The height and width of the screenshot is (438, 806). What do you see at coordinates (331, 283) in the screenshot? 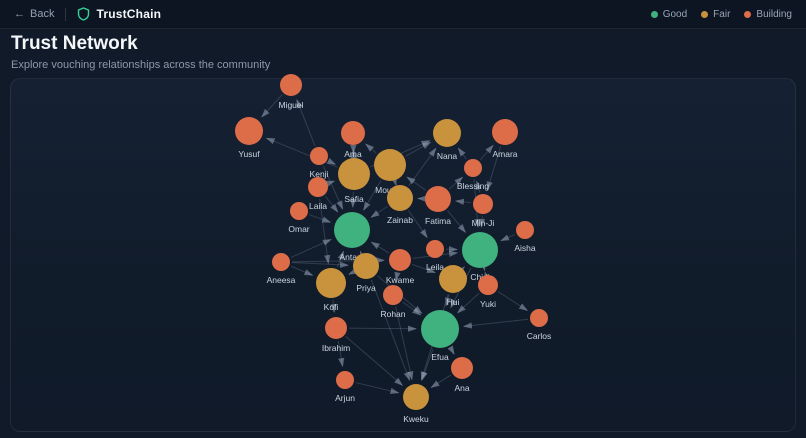
I see `node-circle-kofi` at bounding box center [331, 283].